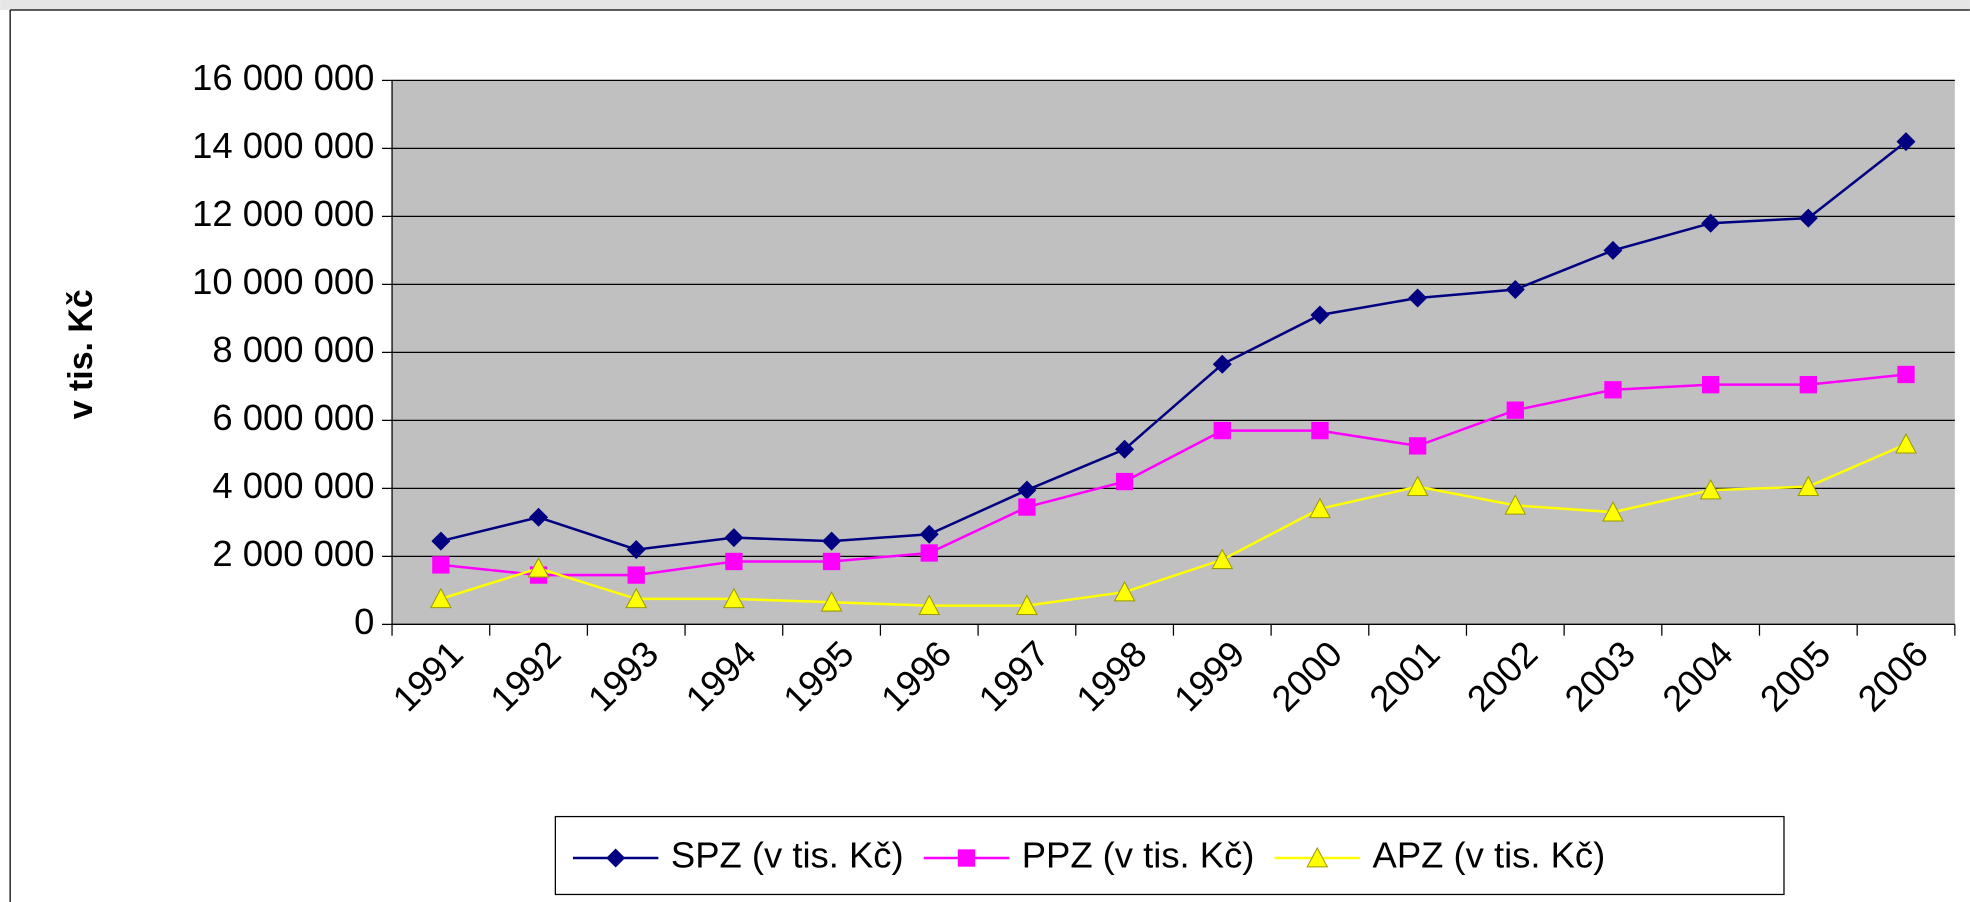  I want to click on y-tick-label: 2 000 000, so click(293, 553).